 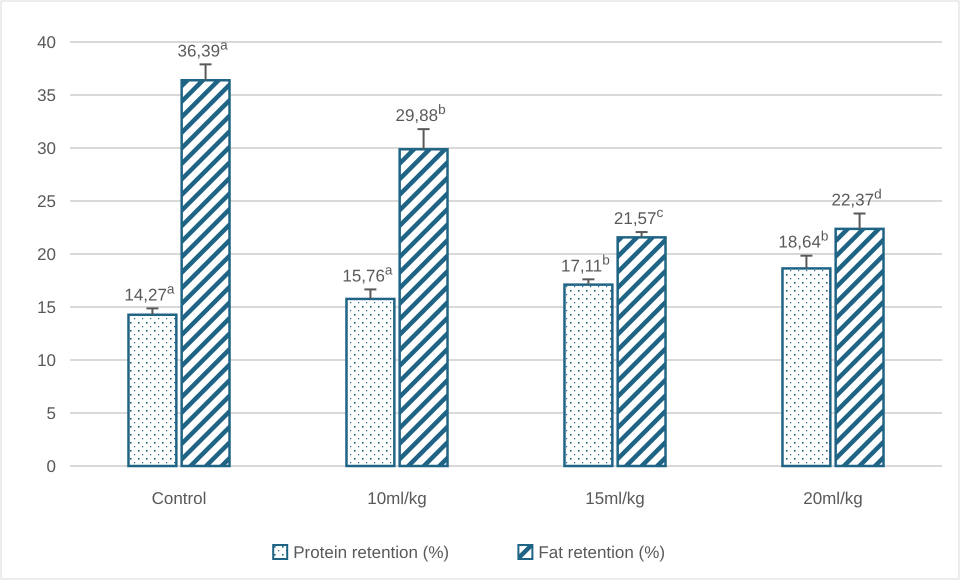 I want to click on data-label: 17,11$^{b}$, so click(x=585, y=264).